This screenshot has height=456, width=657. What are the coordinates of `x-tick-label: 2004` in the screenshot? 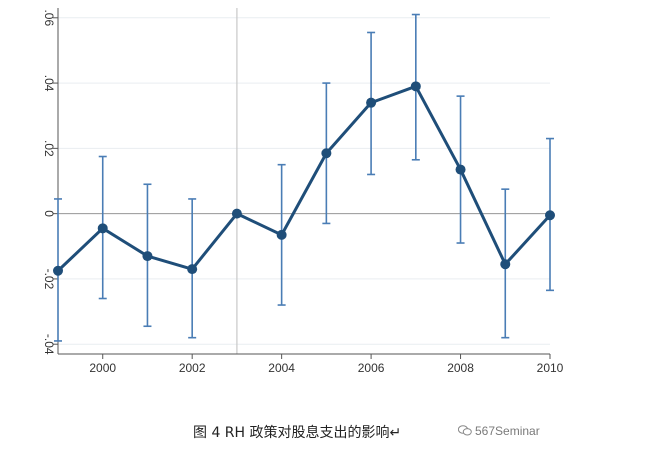 It's located at (281, 368).